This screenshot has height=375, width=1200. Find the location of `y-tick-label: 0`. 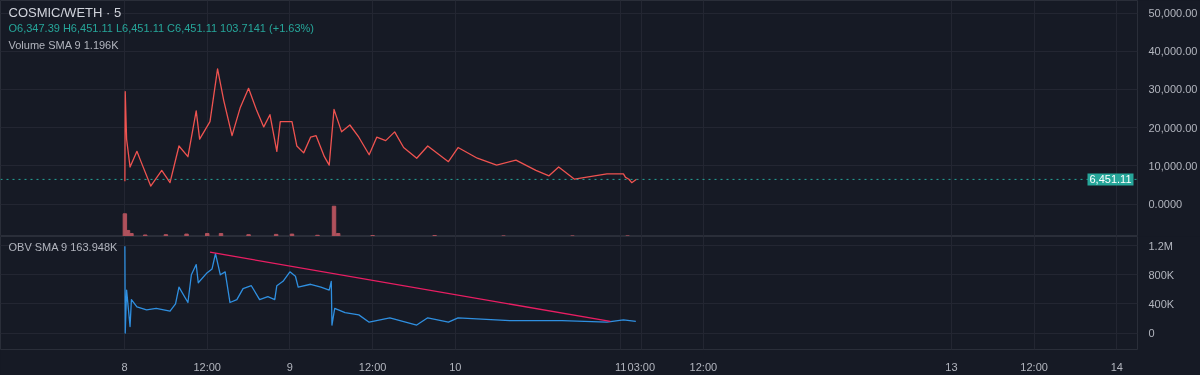

y-tick-label: 0 is located at coordinates (1151, 333).